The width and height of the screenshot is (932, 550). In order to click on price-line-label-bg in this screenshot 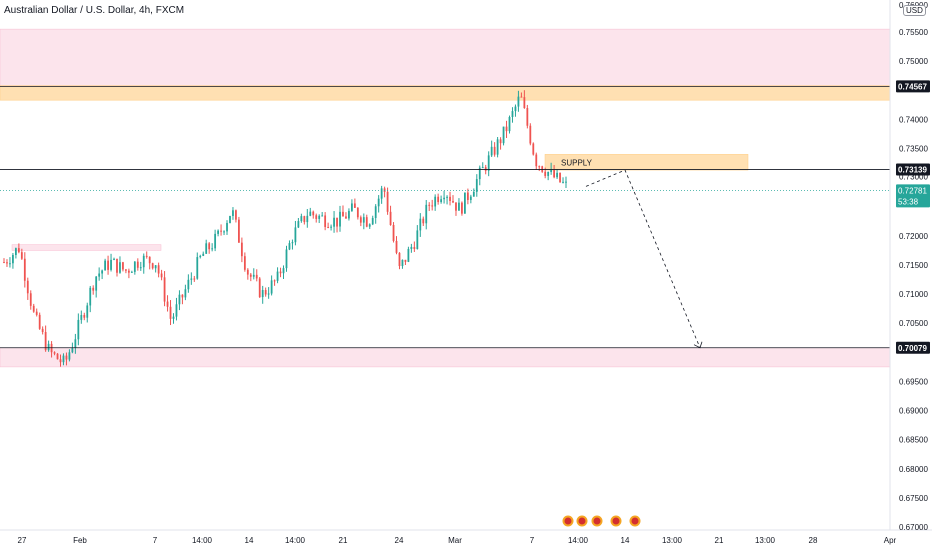, I will do `click(913, 347)`.